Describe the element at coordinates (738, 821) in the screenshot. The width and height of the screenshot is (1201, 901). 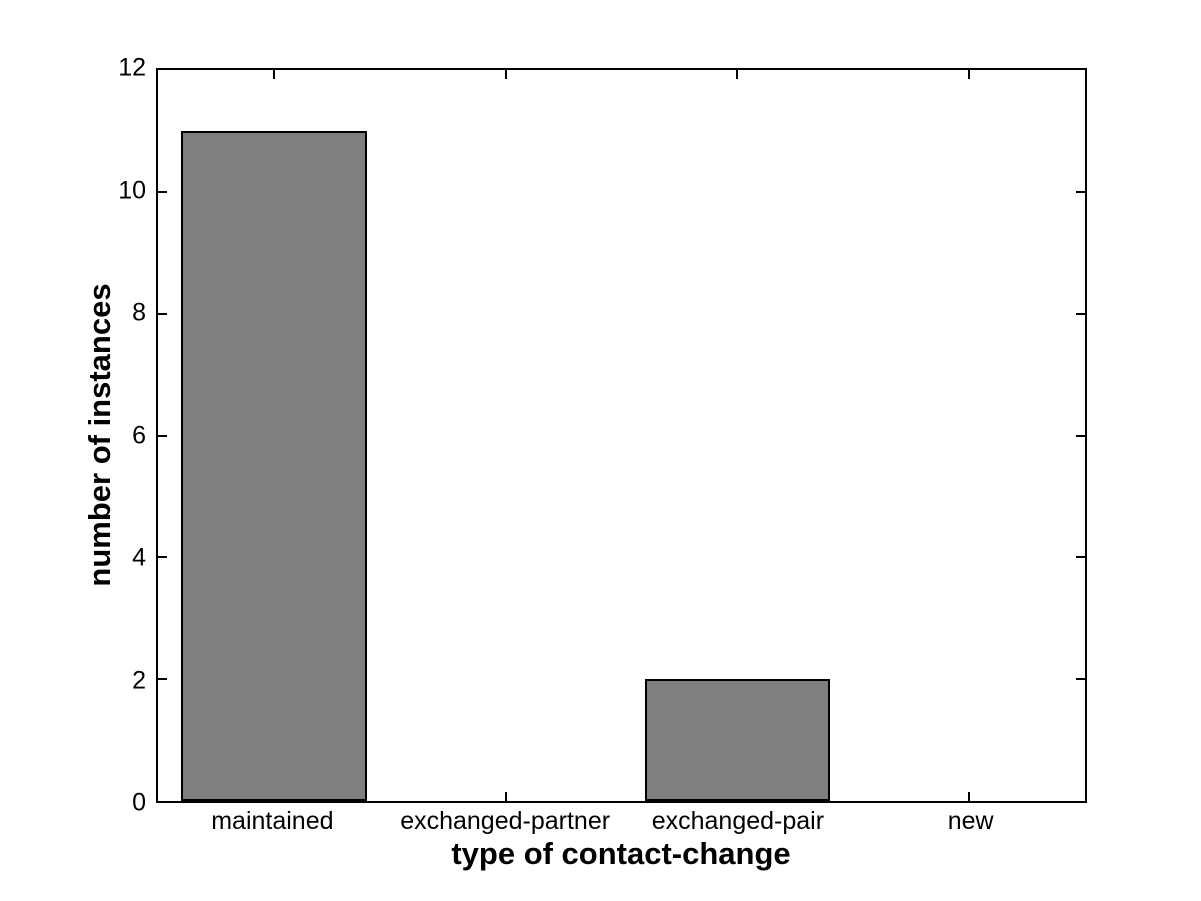
I see `x-tick-label: exchanged-pair` at that location.